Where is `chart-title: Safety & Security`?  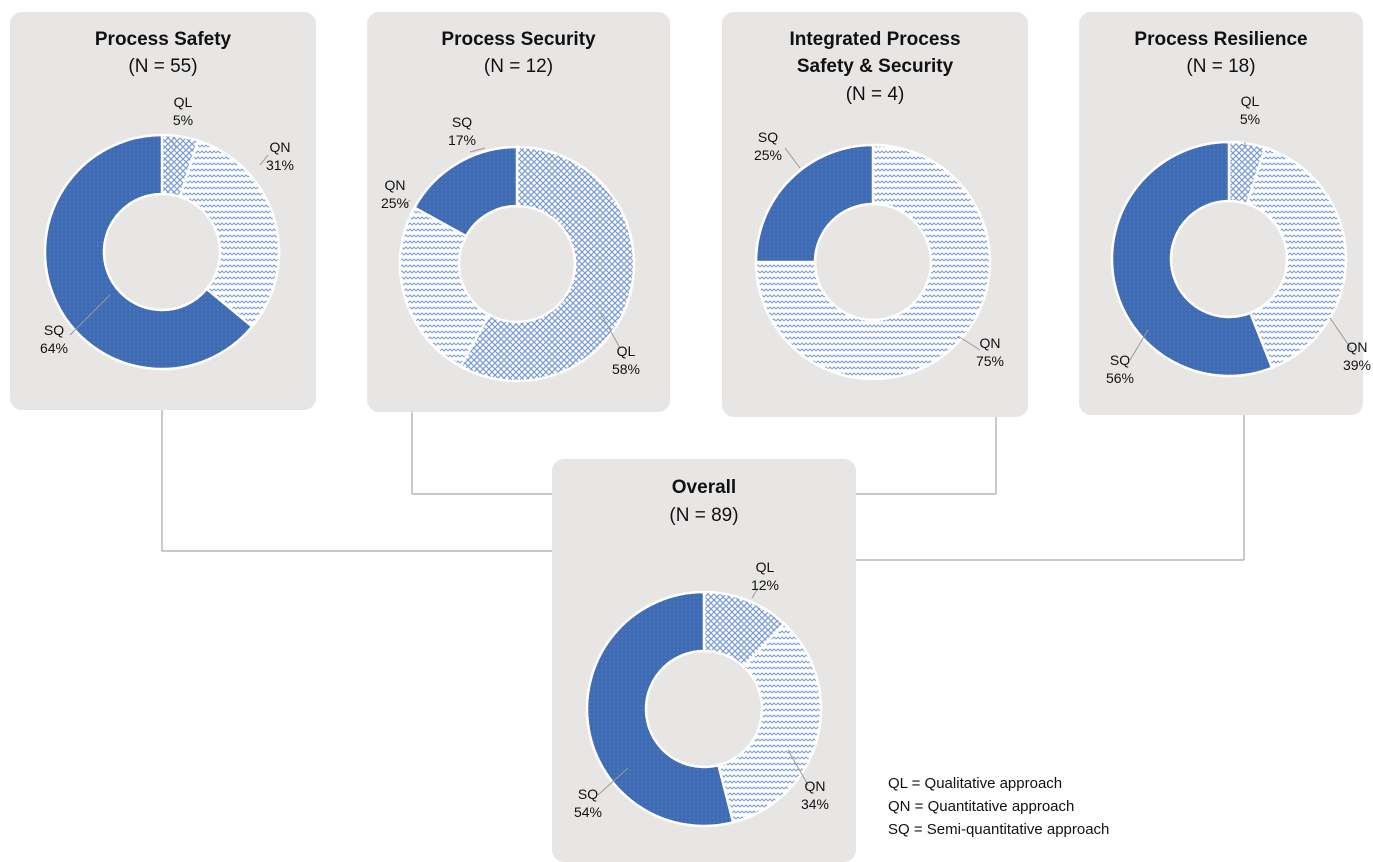 chart-title: Safety & Security is located at coordinates (875, 66).